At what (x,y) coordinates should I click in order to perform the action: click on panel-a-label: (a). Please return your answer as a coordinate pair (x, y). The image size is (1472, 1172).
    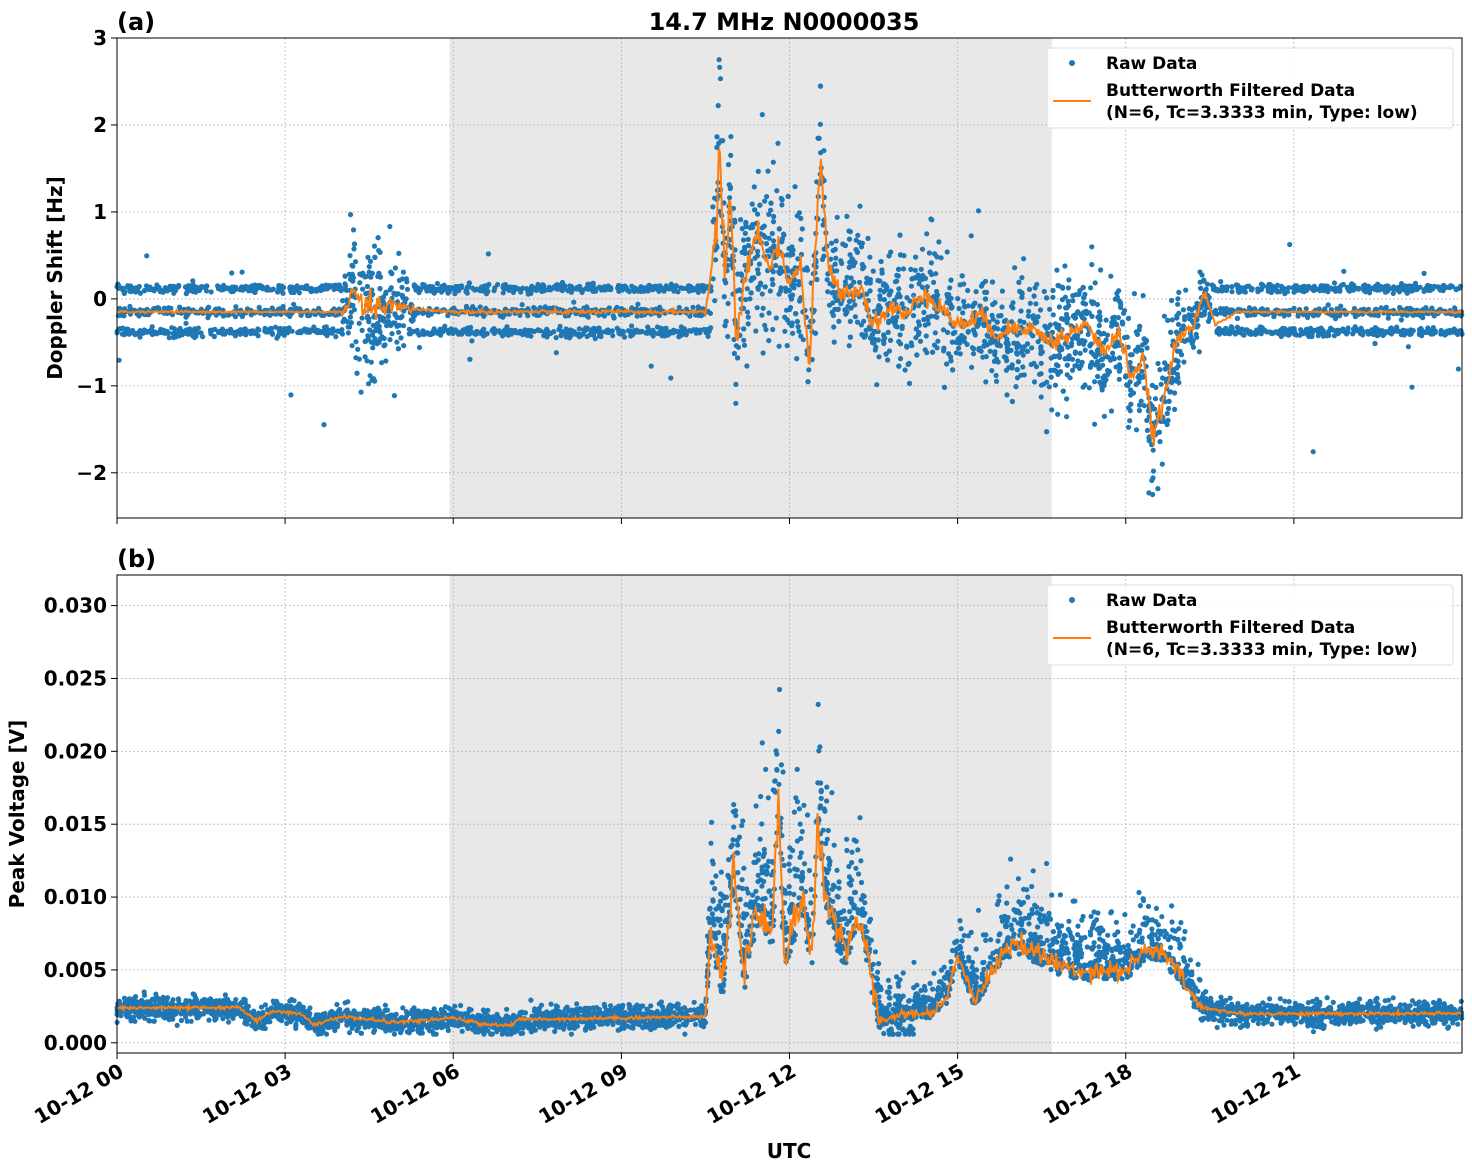
    Looking at the image, I should click on (136, 22).